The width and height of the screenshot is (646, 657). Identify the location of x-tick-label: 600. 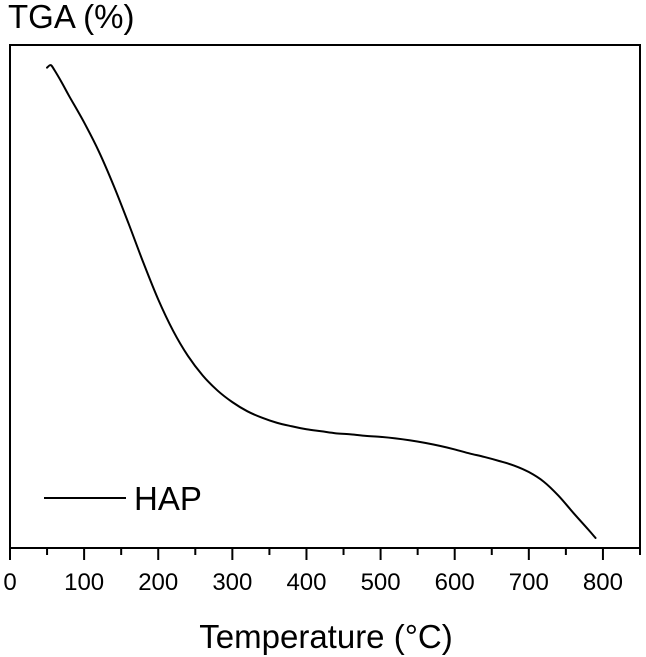
(455, 582).